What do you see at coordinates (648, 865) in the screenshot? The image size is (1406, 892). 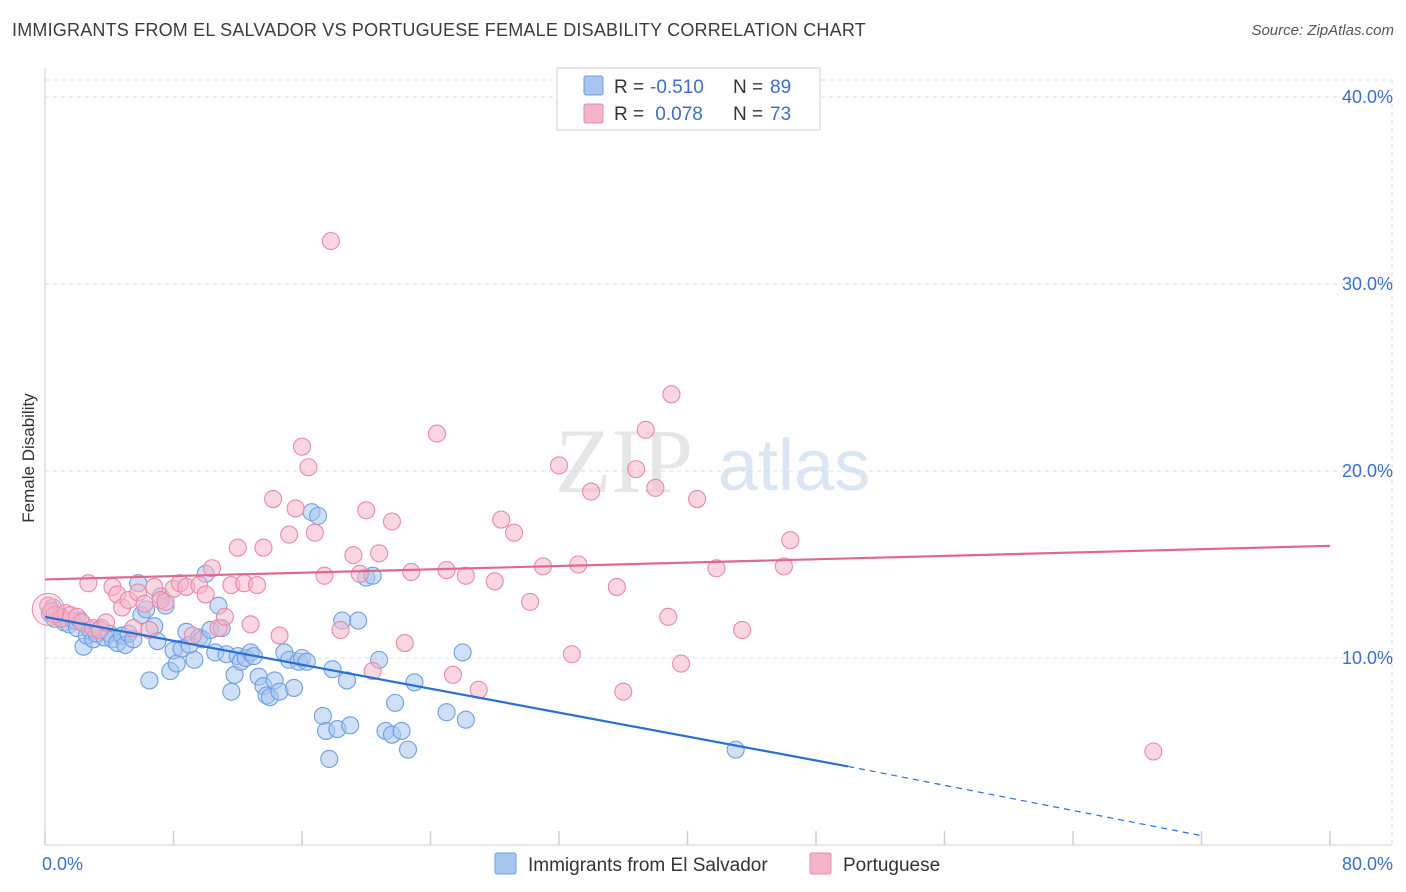 I see `series-legend-label-blue: Immigrants from El Salvador` at bounding box center [648, 865].